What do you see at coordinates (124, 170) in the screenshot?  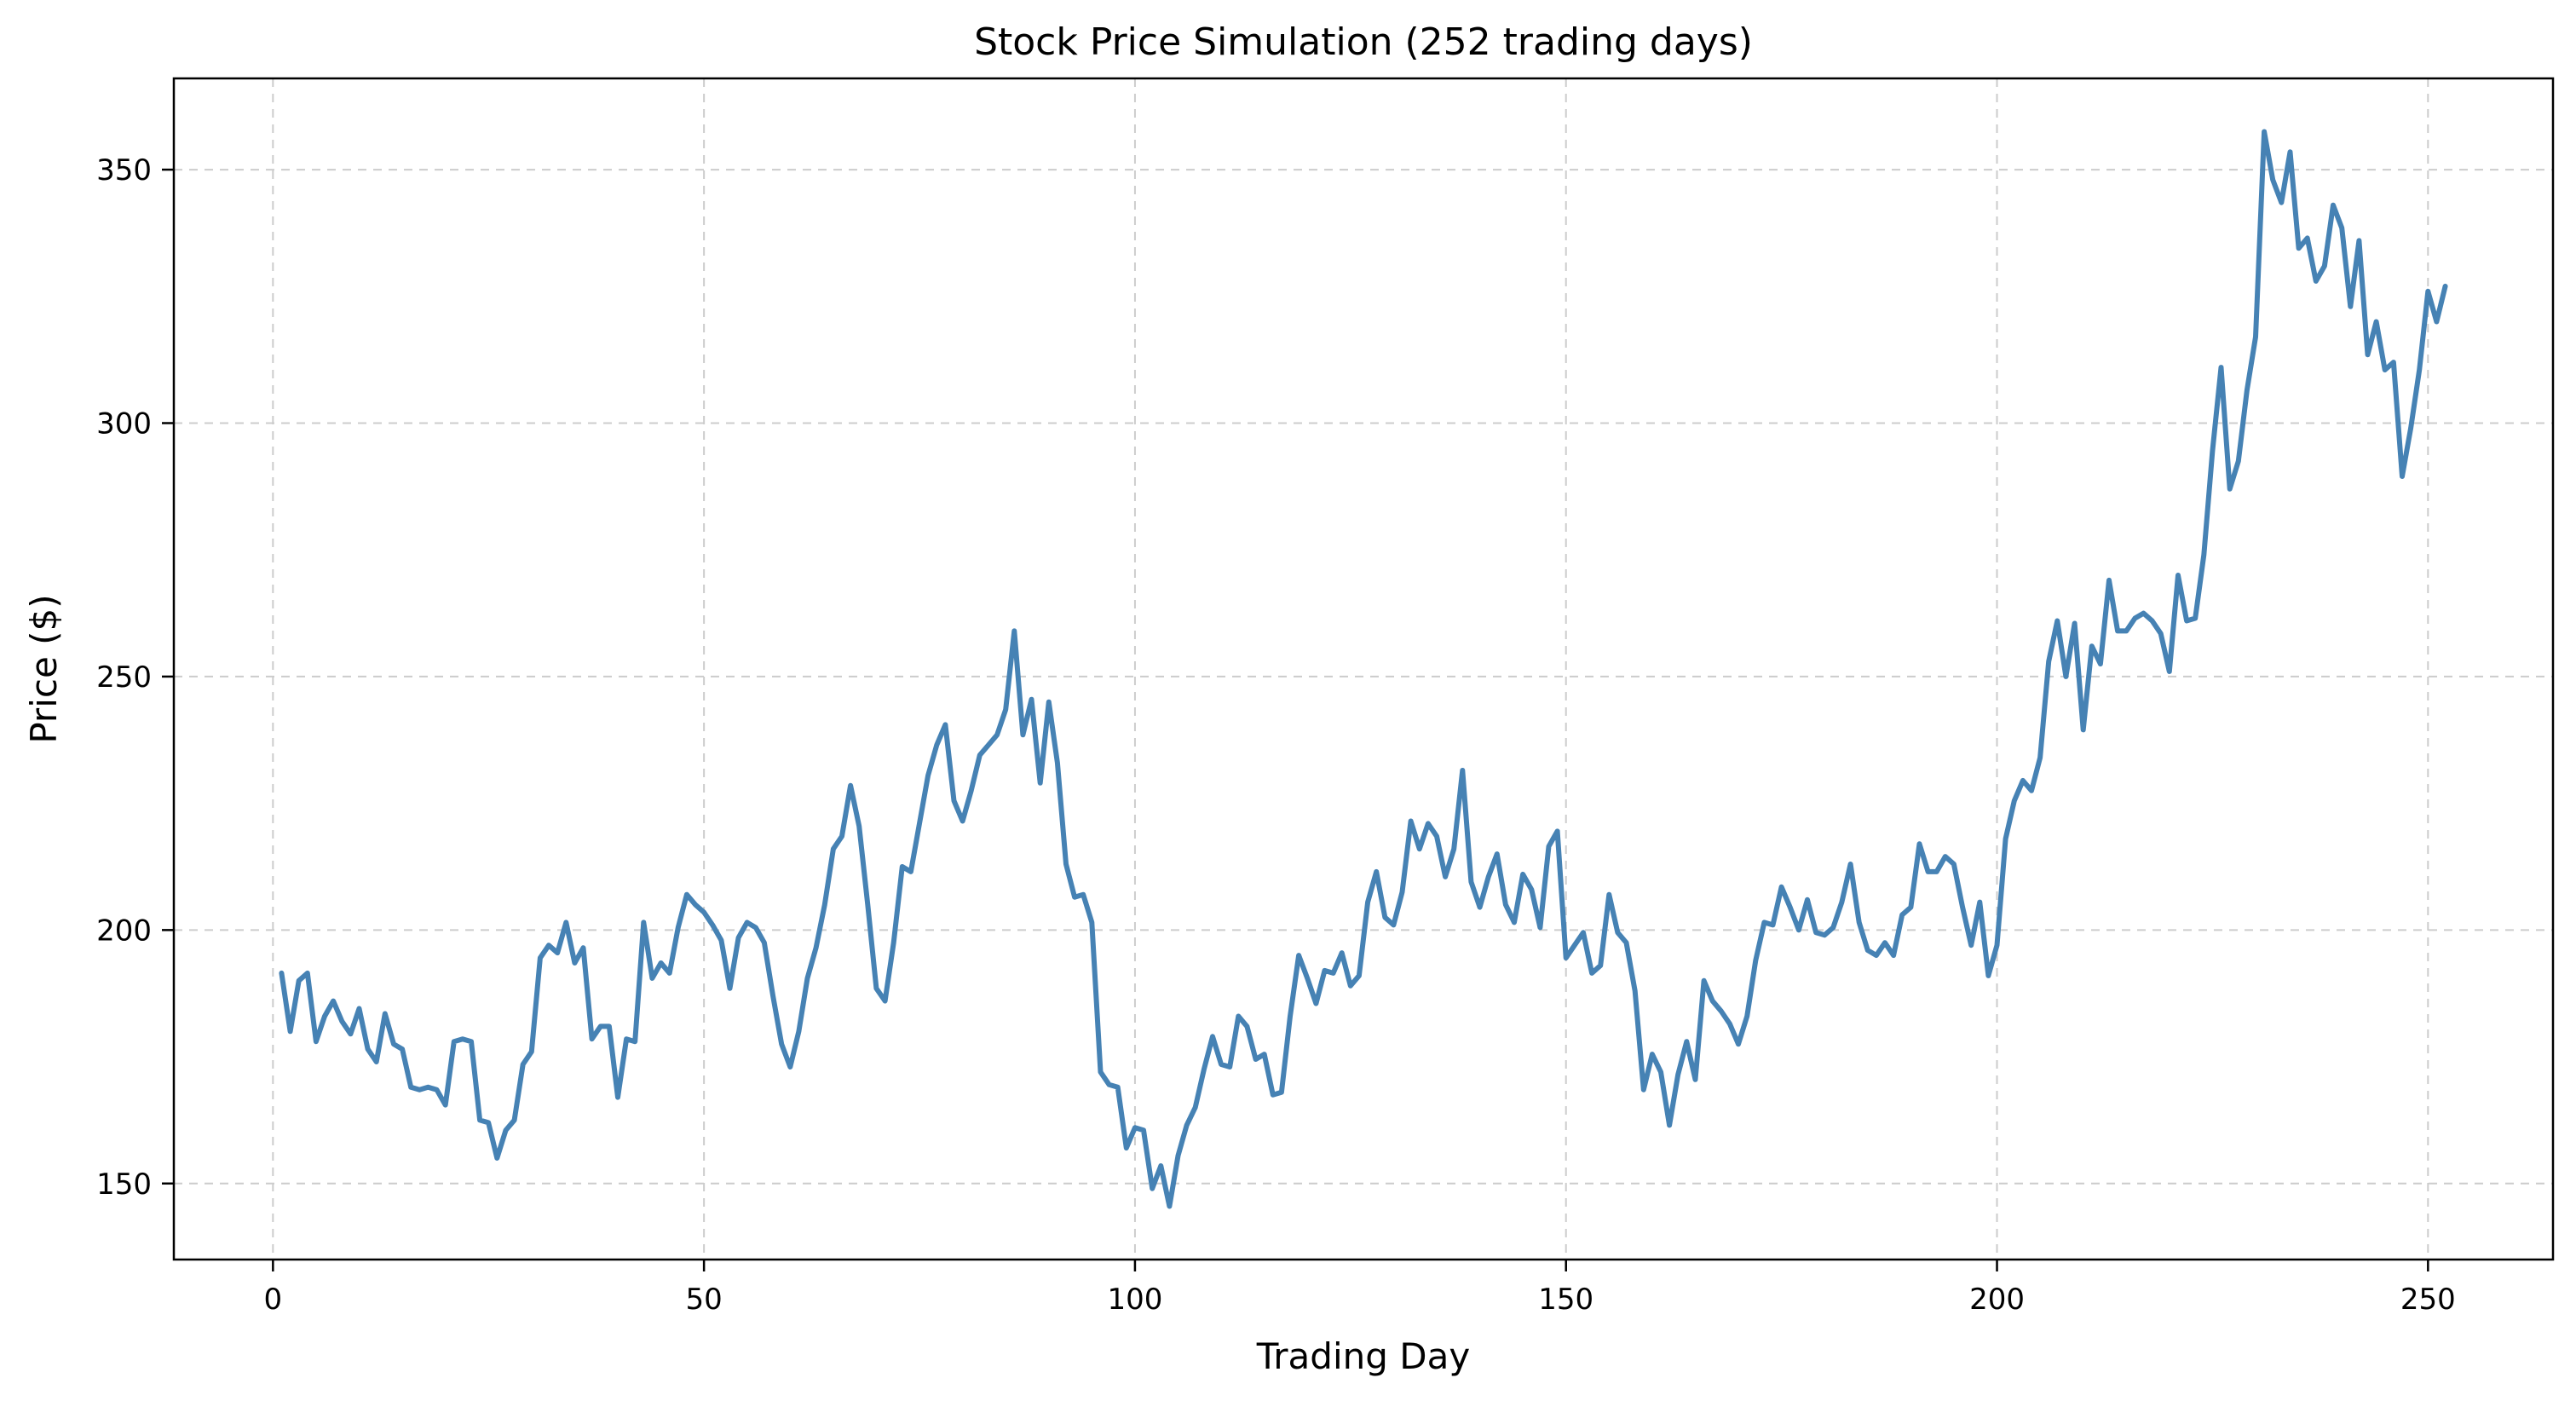 I see `y-tick-label: 350` at bounding box center [124, 170].